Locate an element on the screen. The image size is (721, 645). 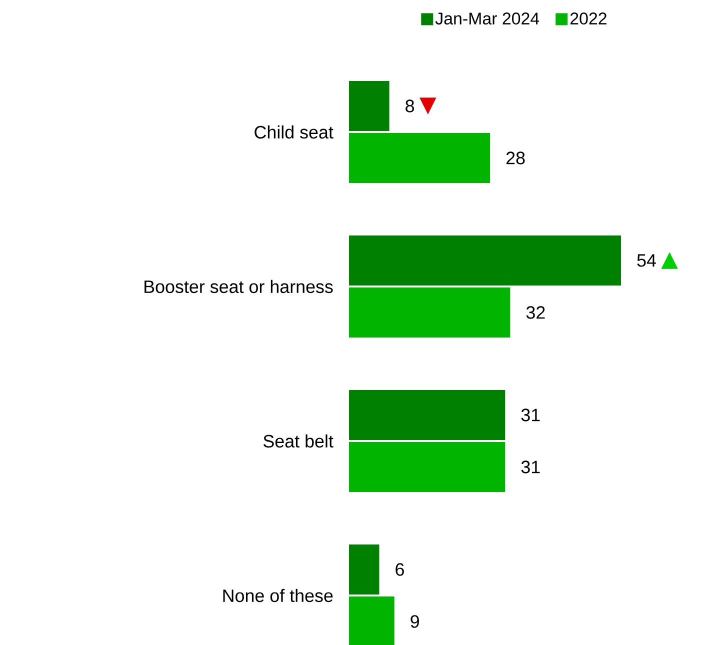
legend-label: 2022 is located at coordinates (588, 18).